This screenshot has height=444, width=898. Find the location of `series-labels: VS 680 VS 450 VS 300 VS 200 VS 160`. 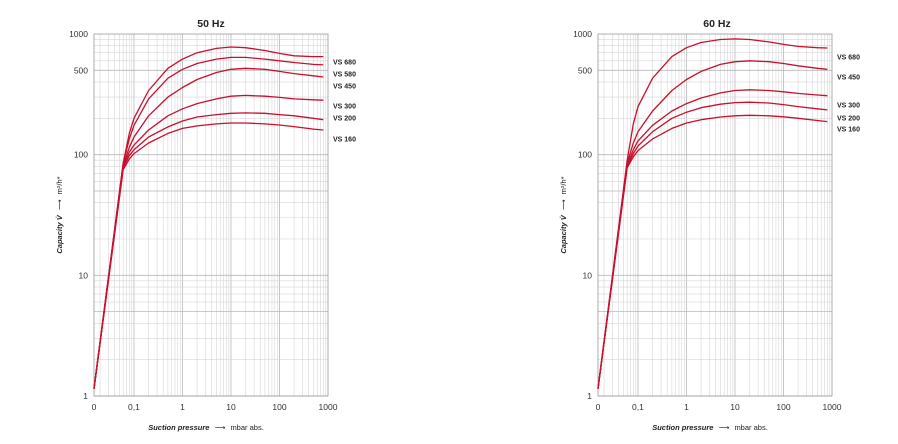

series-labels: VS 680 VS 450 VS 300 VS 200 VS 160 is located at coordinates (848, 94).